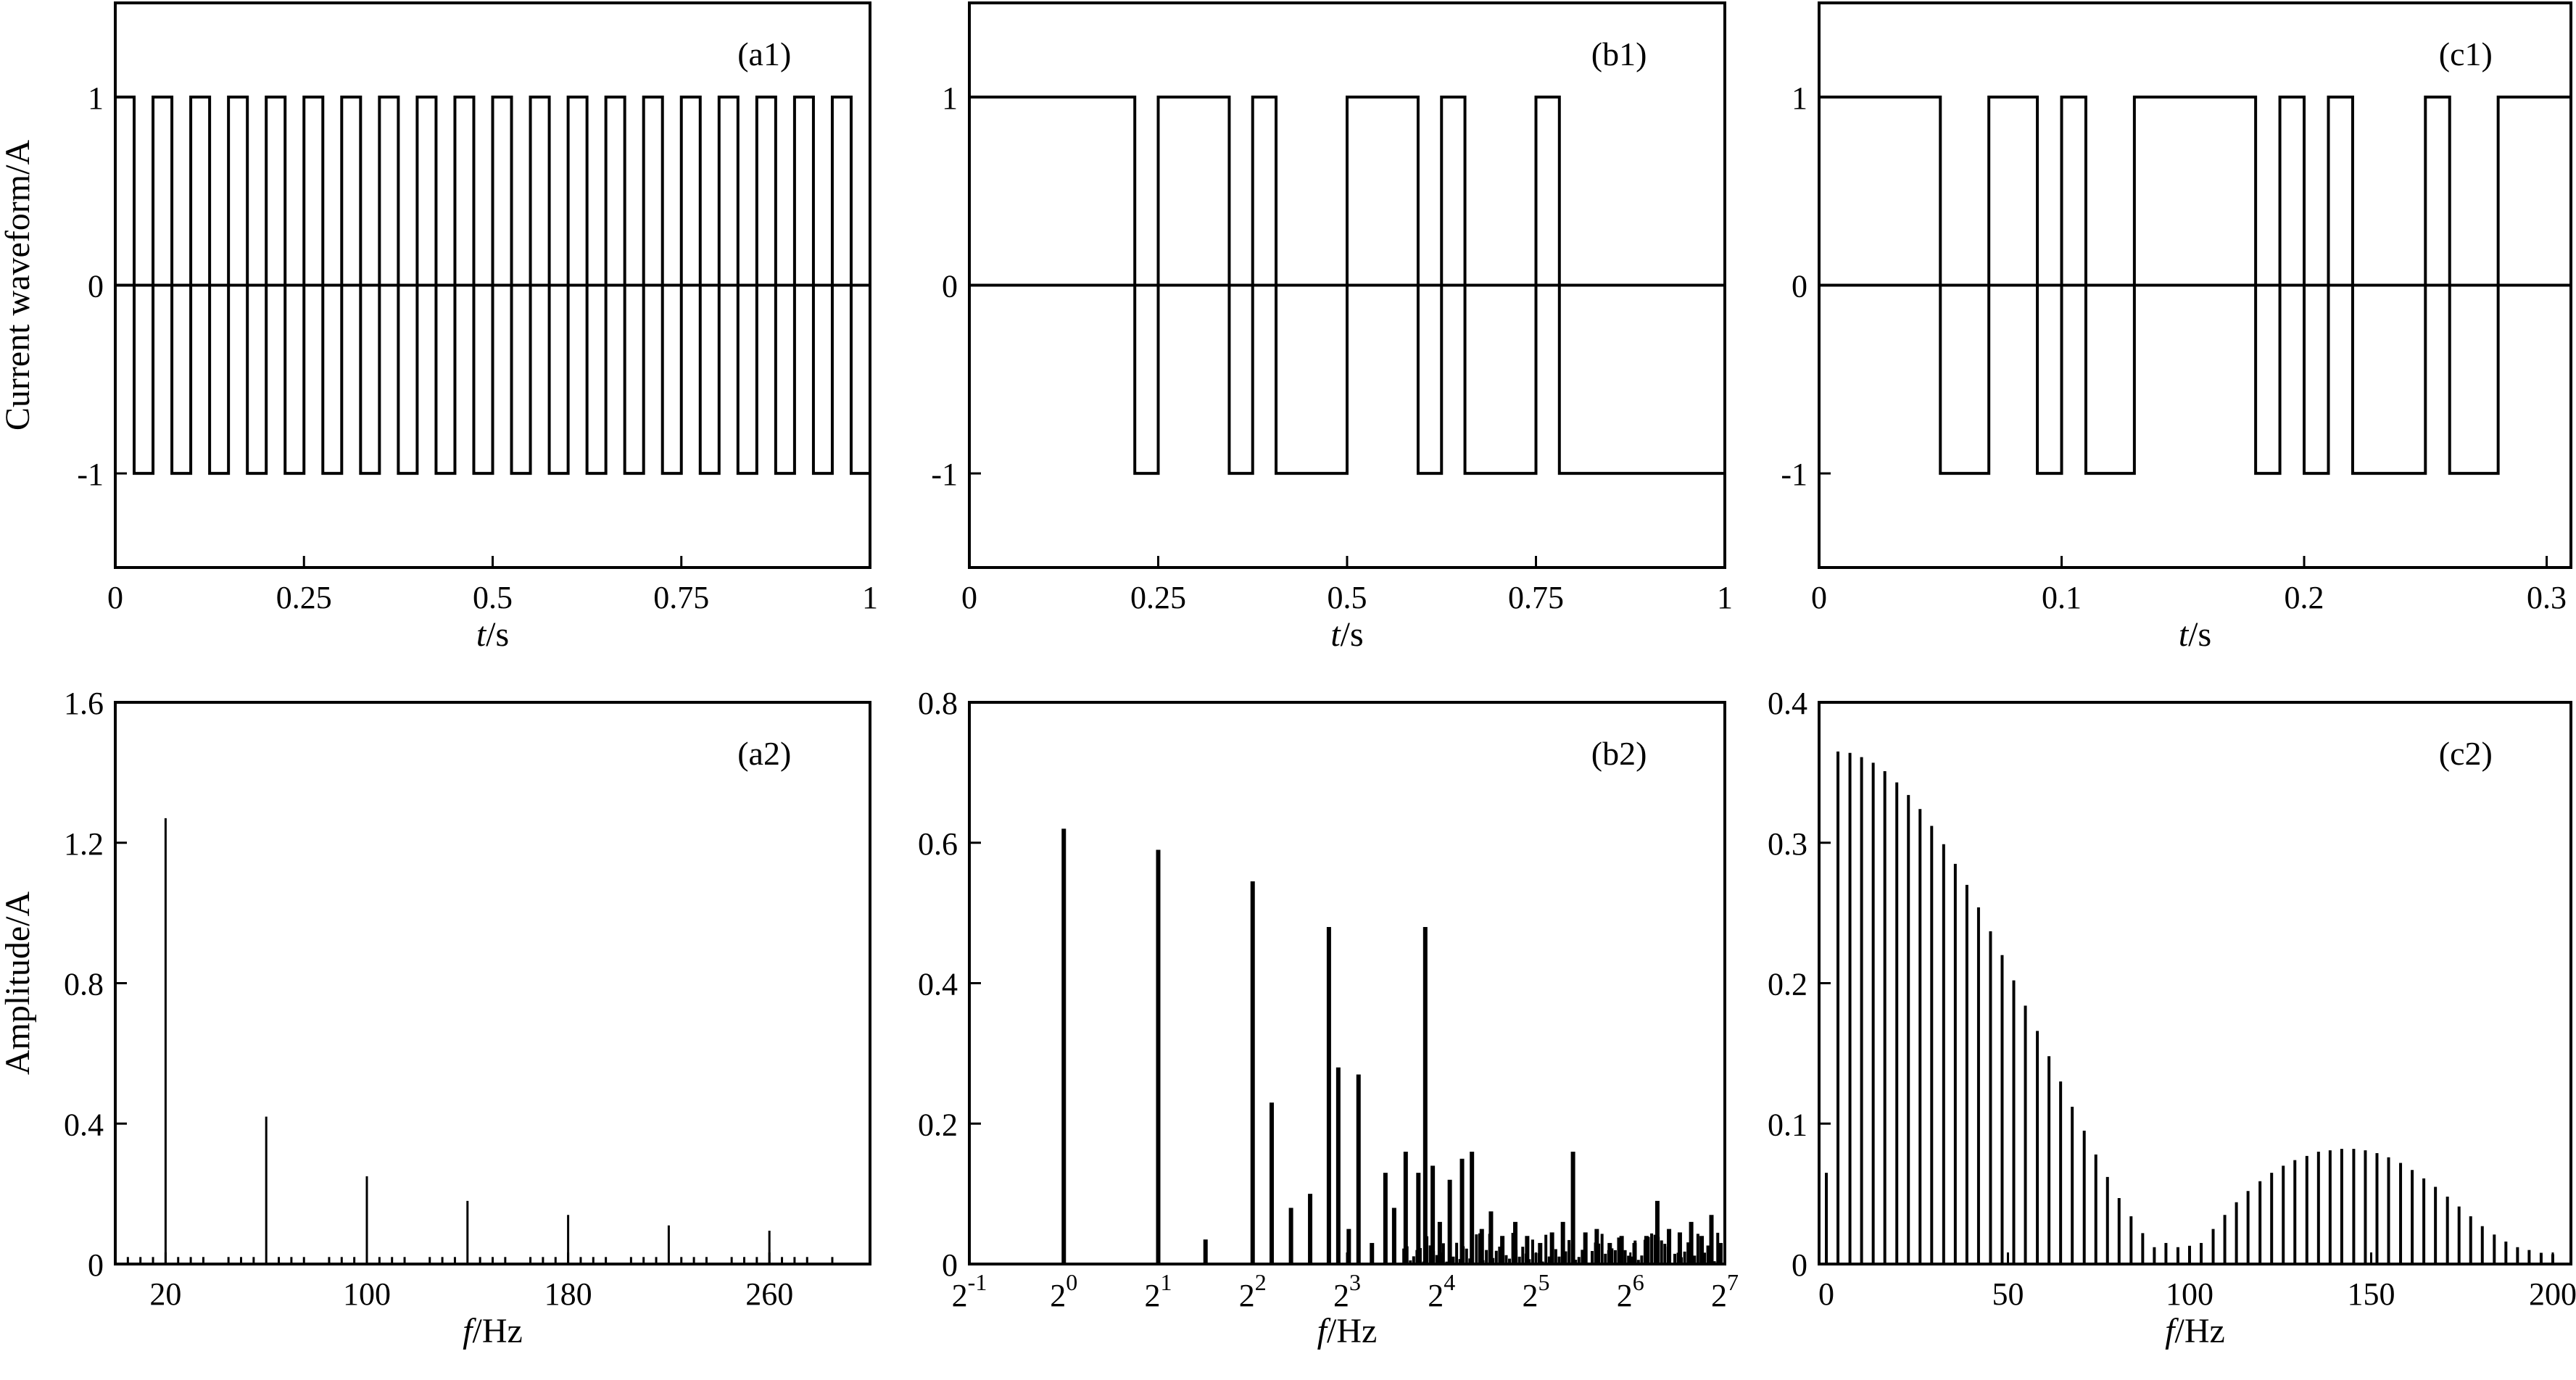 The height and width of the screenshot is (1380, 2576). I want to click on y-tick-label: 0.6, so click(938, 844).